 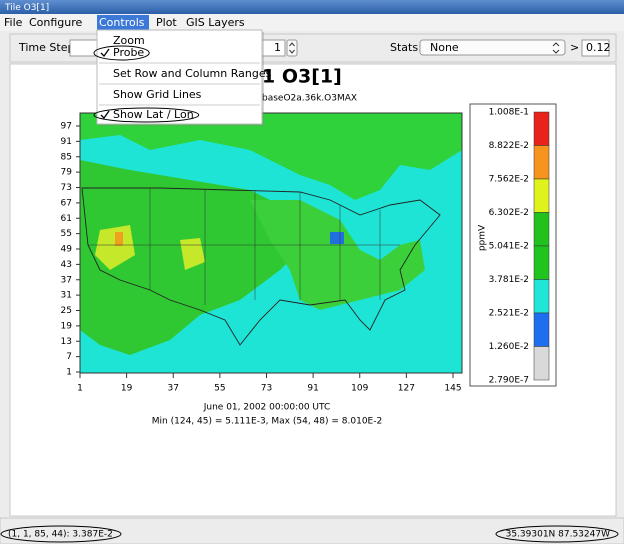 What do you see at coordinates (66, 219) in the screenshot?
I see `y-tick-label: 61` at bounding box center [66, 219].